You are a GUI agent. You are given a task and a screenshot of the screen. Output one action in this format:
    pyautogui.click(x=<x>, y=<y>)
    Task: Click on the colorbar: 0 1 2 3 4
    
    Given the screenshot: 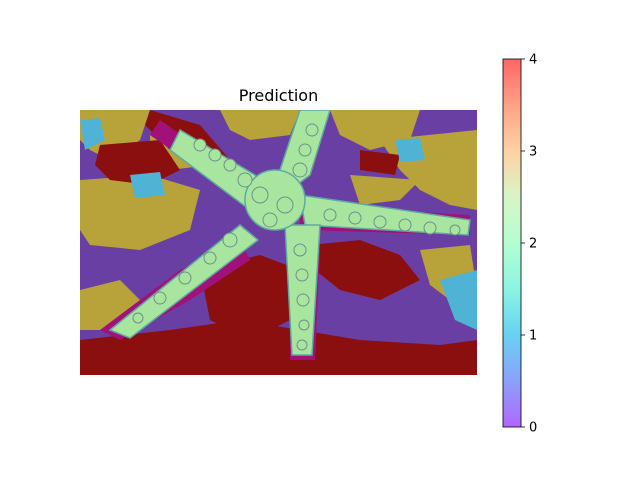 What is the action you would take?
    pyautogui.click(x=519, y=244)
    